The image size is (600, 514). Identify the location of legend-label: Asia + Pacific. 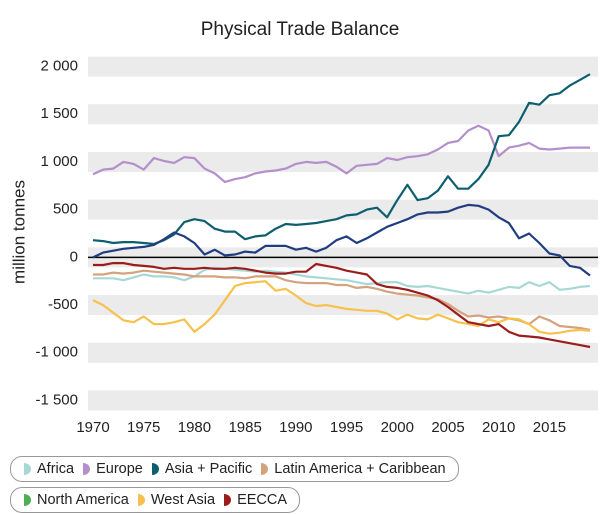
(208, 469).